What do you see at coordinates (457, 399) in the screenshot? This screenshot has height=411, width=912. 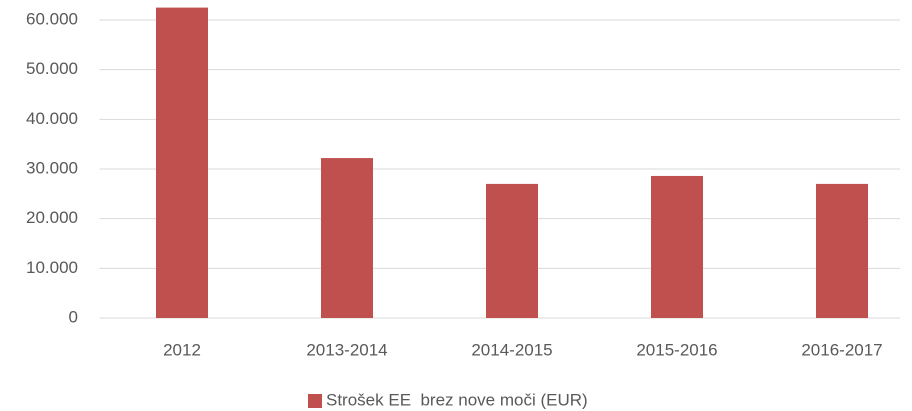 I see `legend-label: Strošek EE brez nove moči (EUR)` at bounding box center [457, 399].